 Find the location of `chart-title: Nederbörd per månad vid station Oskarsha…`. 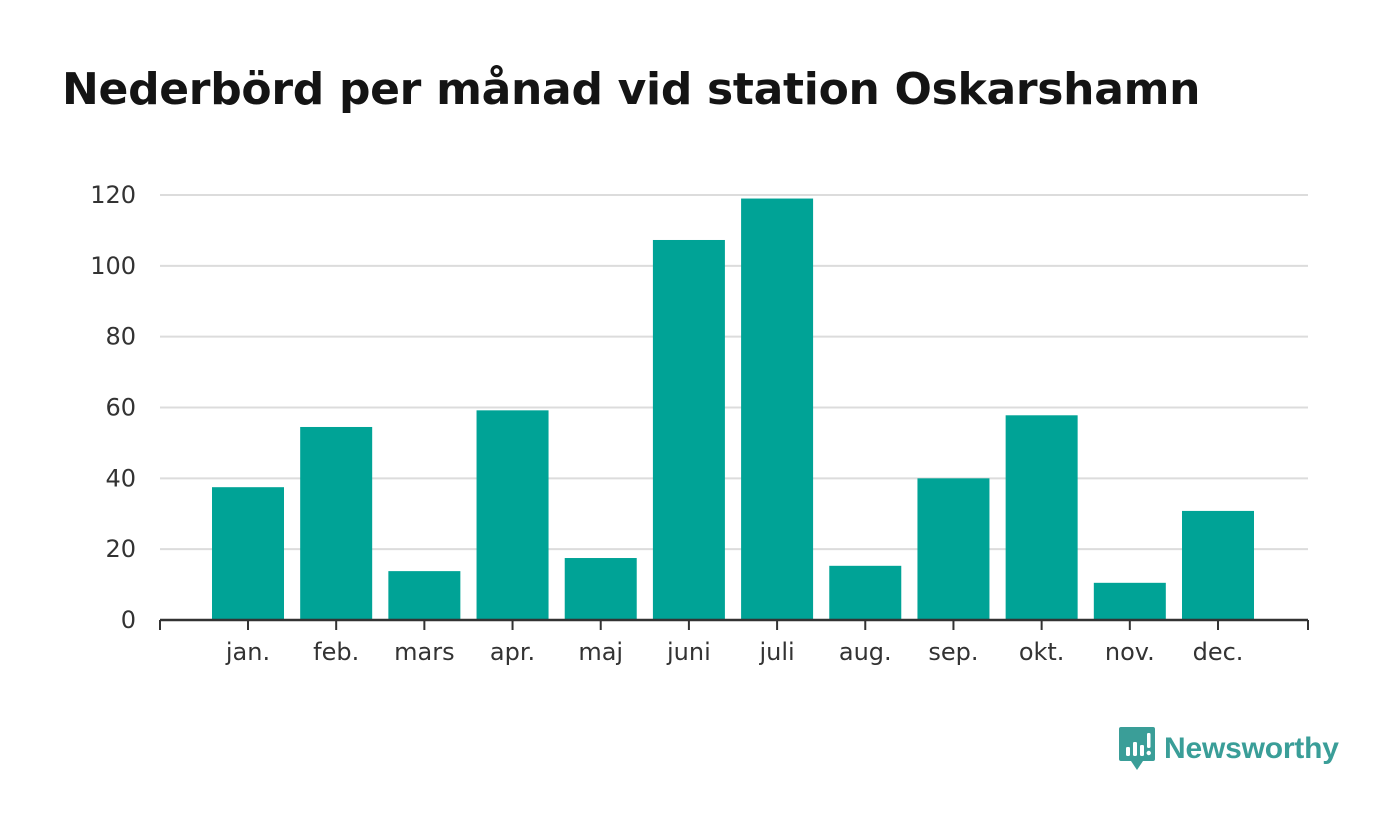

chart-title: Nederbörd per månad vid station Oskarsha… is located at coordinates (631, 89).